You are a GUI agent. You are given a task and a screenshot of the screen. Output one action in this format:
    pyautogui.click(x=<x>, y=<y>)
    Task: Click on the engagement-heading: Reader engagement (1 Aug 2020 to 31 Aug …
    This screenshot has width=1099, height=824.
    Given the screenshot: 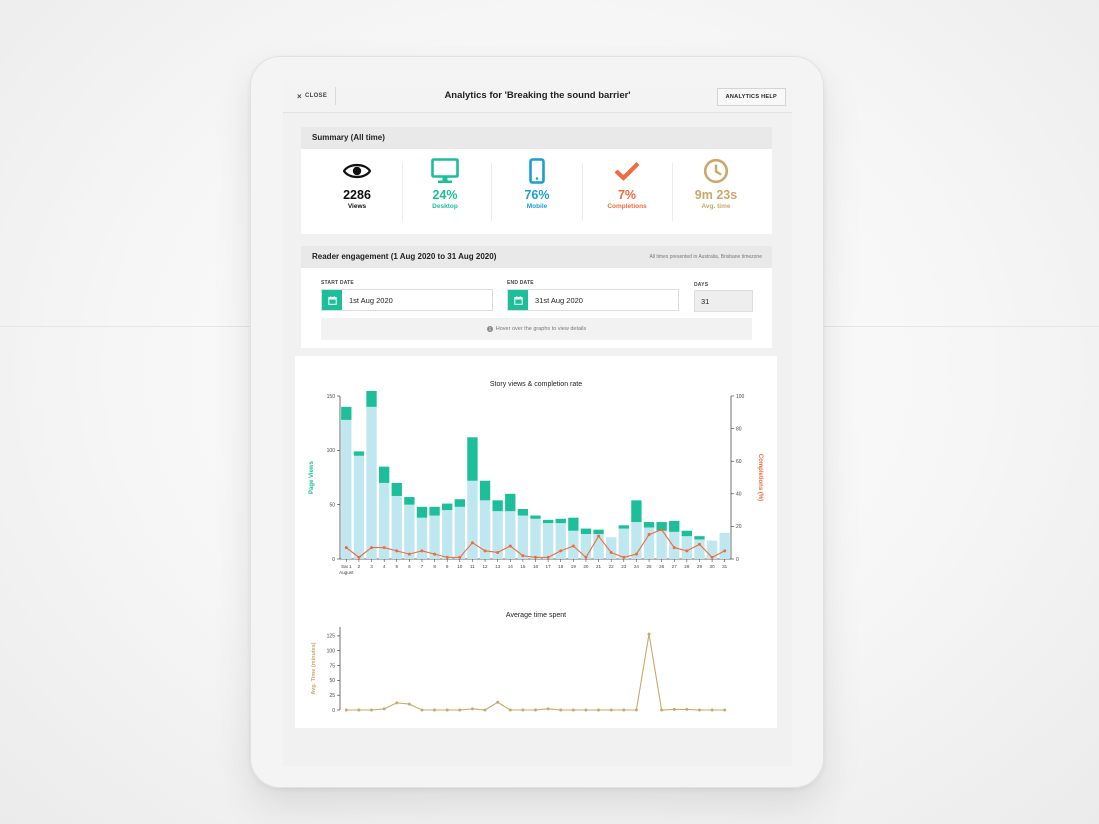 What is the action you would take?
    pyautogui.click(x=536, y=257)
    